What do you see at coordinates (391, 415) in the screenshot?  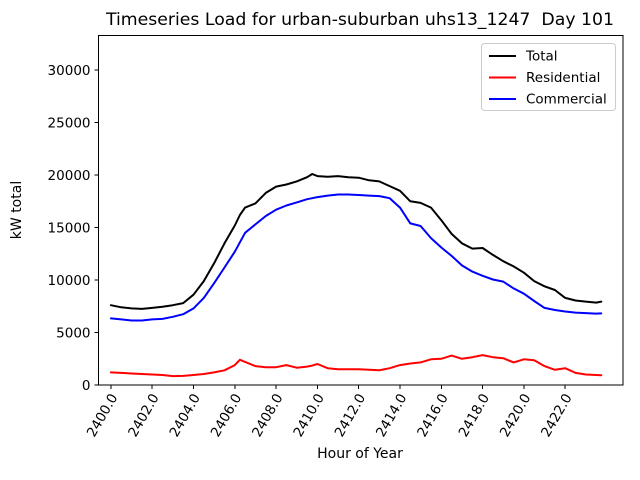 I see `x-tick-label: 2414.0` at bounding box center [391, 415].